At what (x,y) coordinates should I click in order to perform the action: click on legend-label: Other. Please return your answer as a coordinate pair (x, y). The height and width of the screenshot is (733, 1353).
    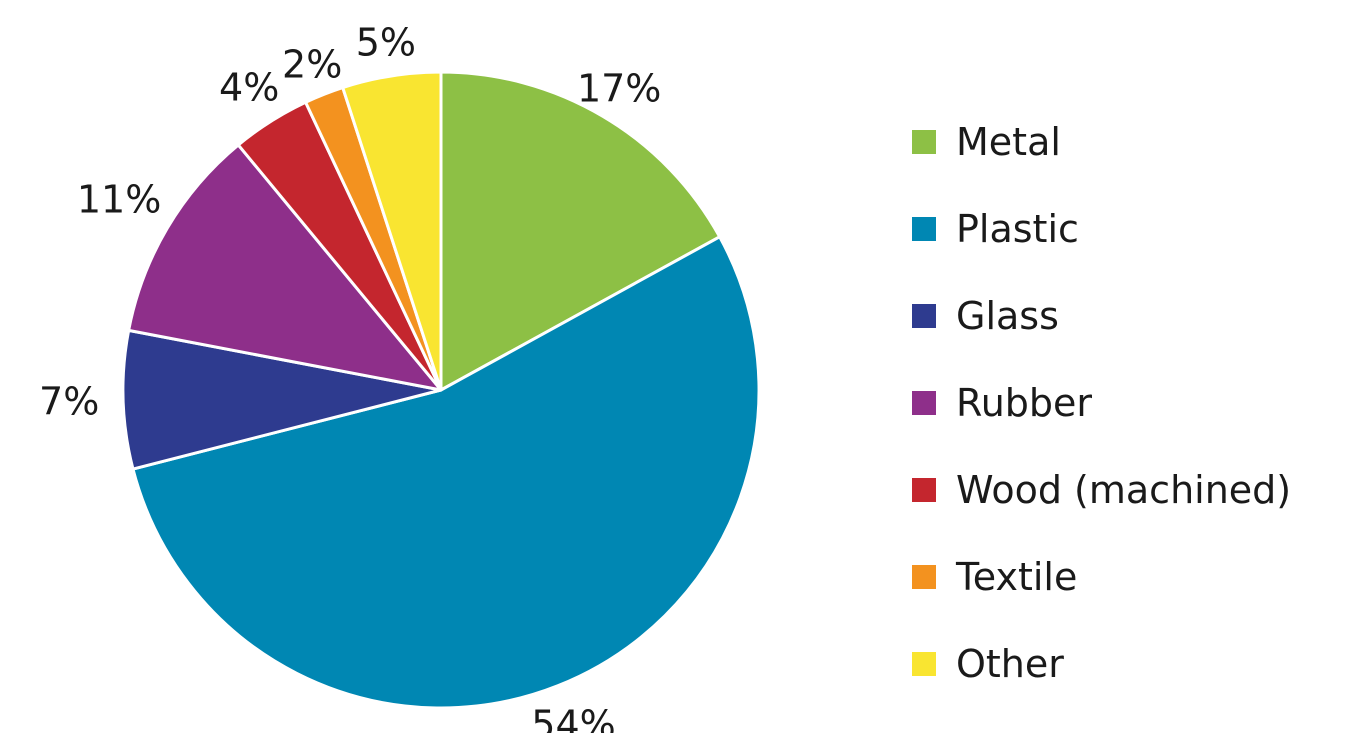
    Looking at the image, I should click on (1010, 663).